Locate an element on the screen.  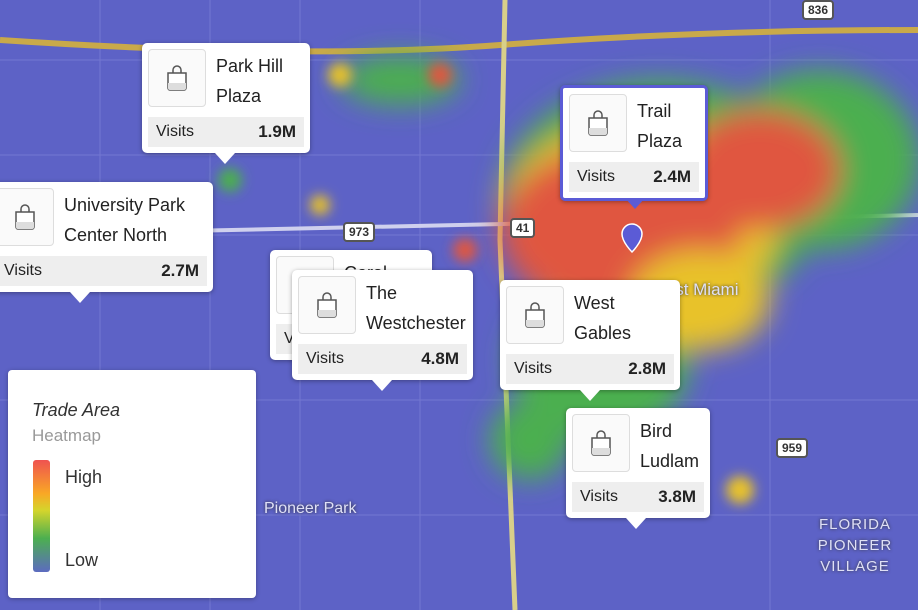
place-card: University Park Center North Visits 2.7M is located at coordinates (106, 242).